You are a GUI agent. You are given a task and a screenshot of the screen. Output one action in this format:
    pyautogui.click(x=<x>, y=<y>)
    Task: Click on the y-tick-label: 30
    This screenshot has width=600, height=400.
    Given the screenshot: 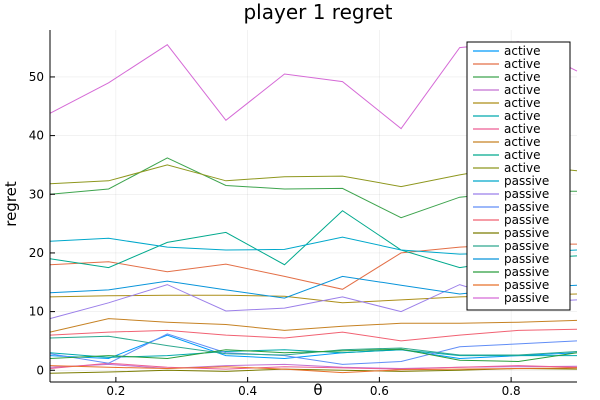 What is the action you would take?
    pyautogui.click(x=36, y=194)
    